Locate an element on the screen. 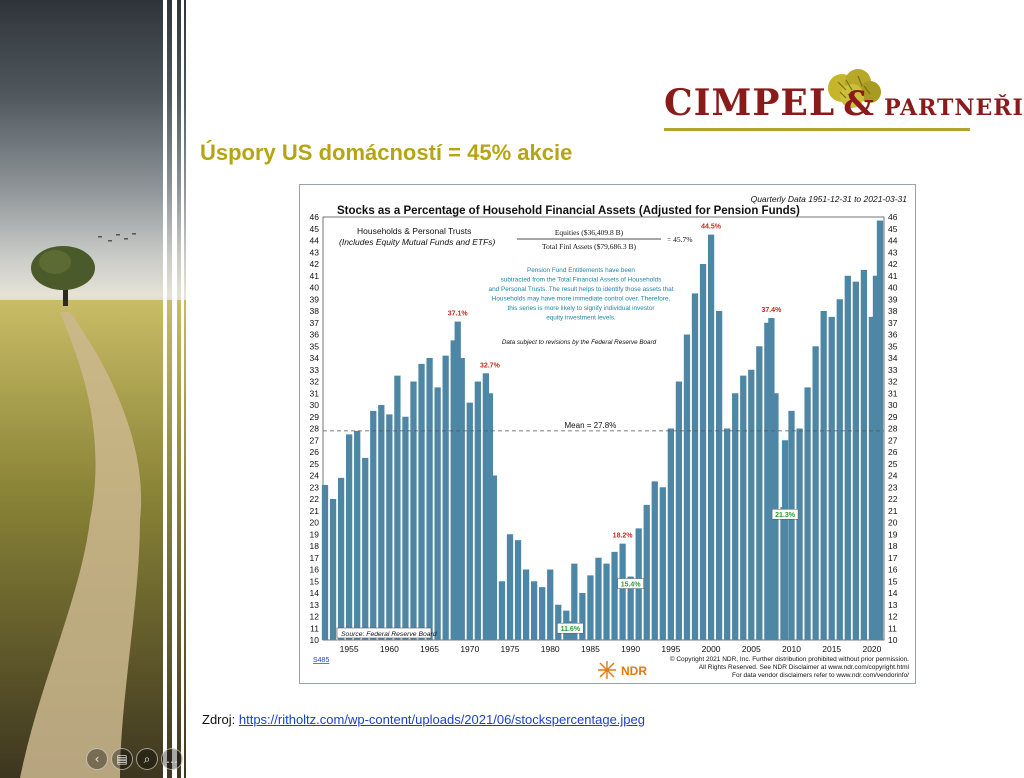  logo-underline is located at coordinates (817, 129).